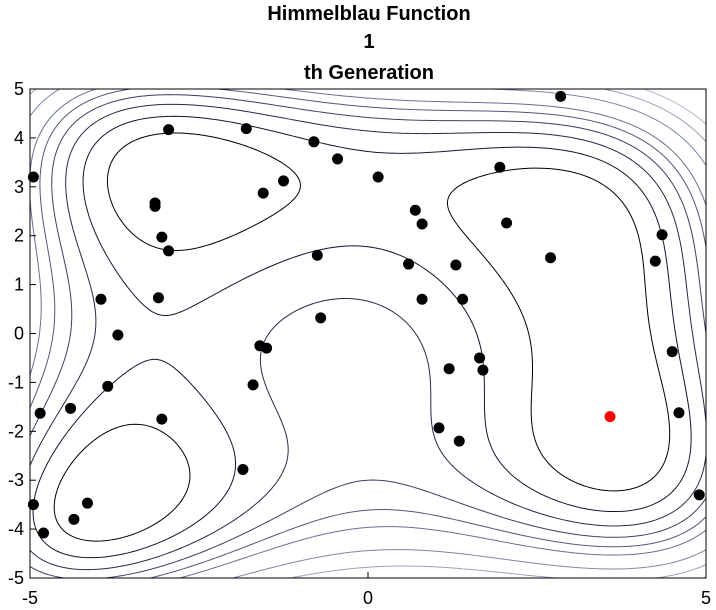 This screenshot has width=716, height=610. What do you see at coordinates (19, 89) in the screenshot?
I see `y-tick-label: 5` at bounding box center [19, 89].